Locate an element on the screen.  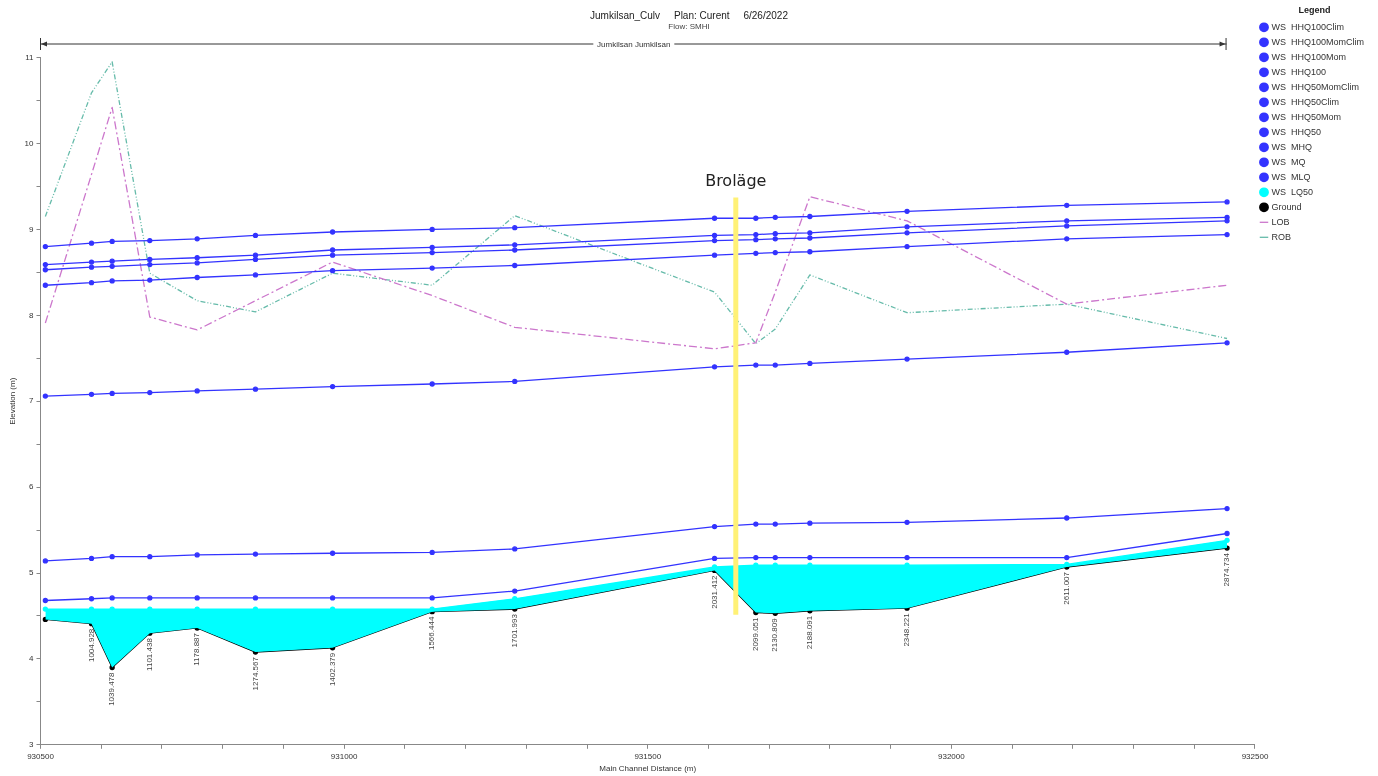
legend-label: LOB is located at coordinates (1280, 221).